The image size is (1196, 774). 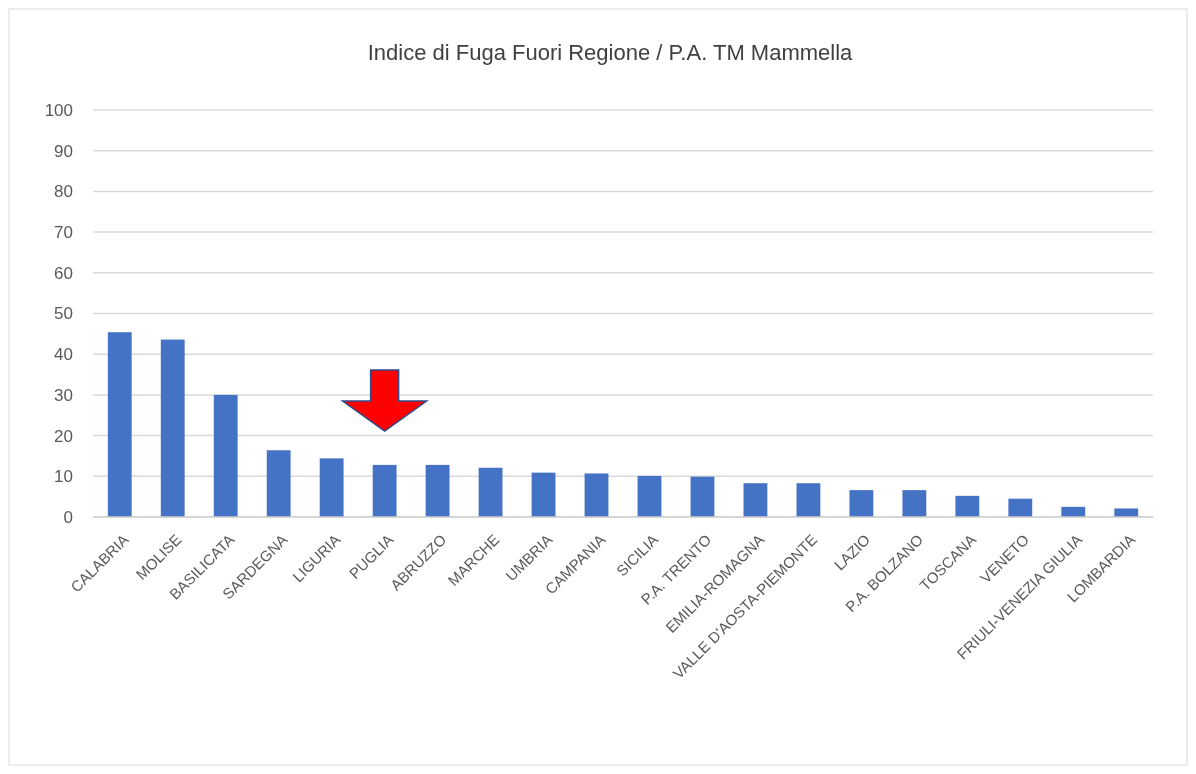 What do you see at coordinates (63, 151) in the screenshot?
I see `y-tick-label: 90` at bounding box center [63, 151].